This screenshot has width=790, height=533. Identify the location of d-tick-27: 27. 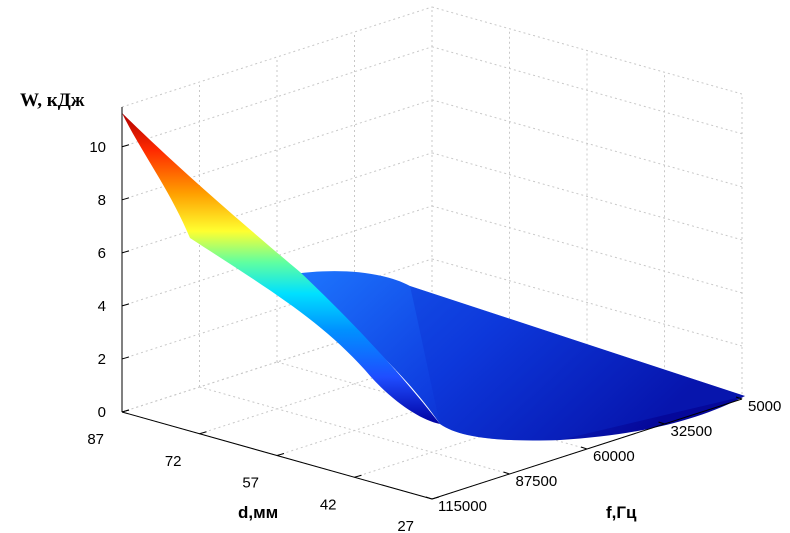
(405, 525).